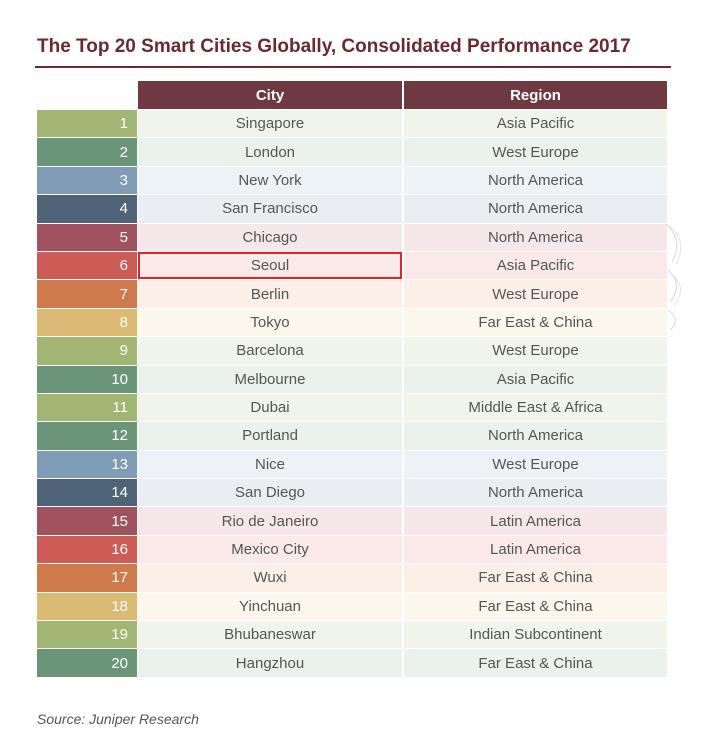 The image size is (705, 745). What do you see at coordinates (270, 464) in the screenshot?
I see `city-cell: Nice` at bounding box center [270, 464].